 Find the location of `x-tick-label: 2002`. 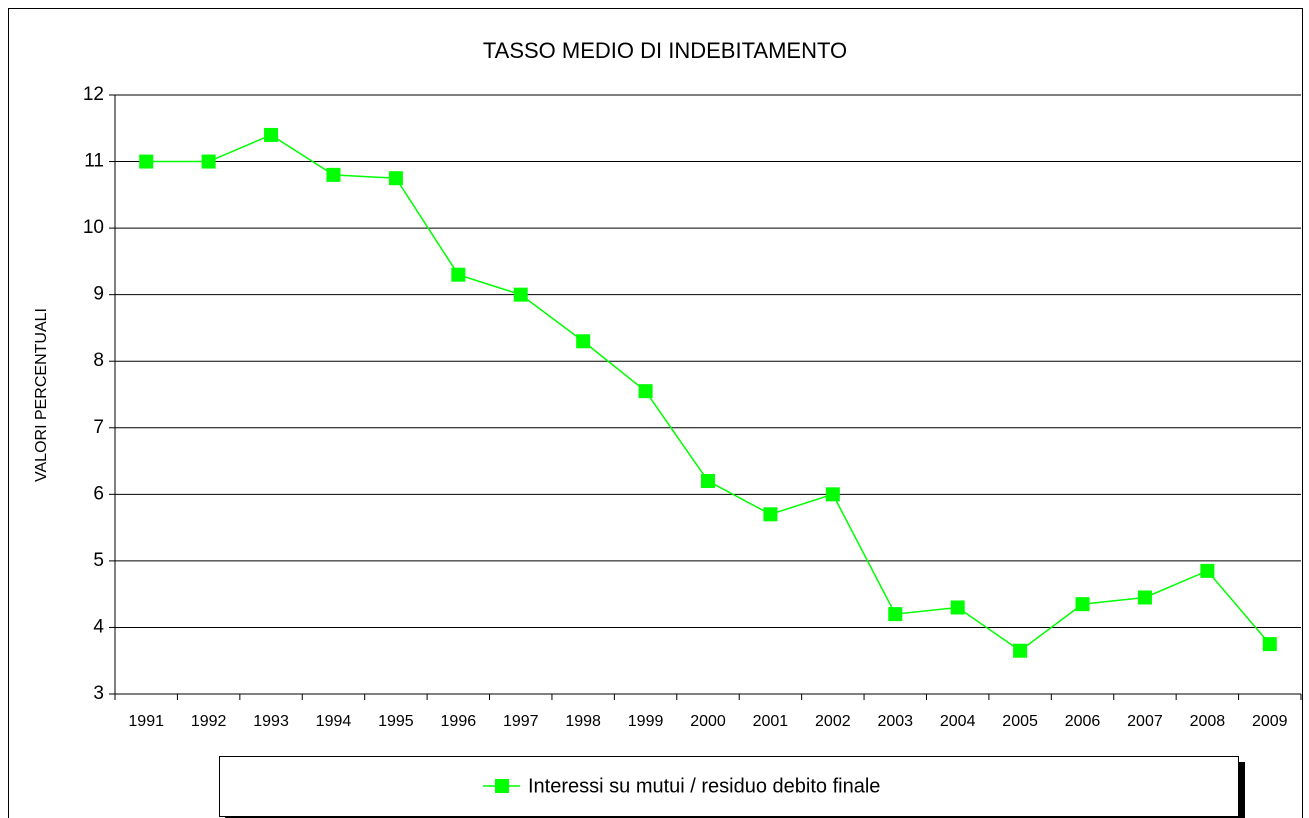

x-tick-label: 2002 is located at coordinates (833, 721).